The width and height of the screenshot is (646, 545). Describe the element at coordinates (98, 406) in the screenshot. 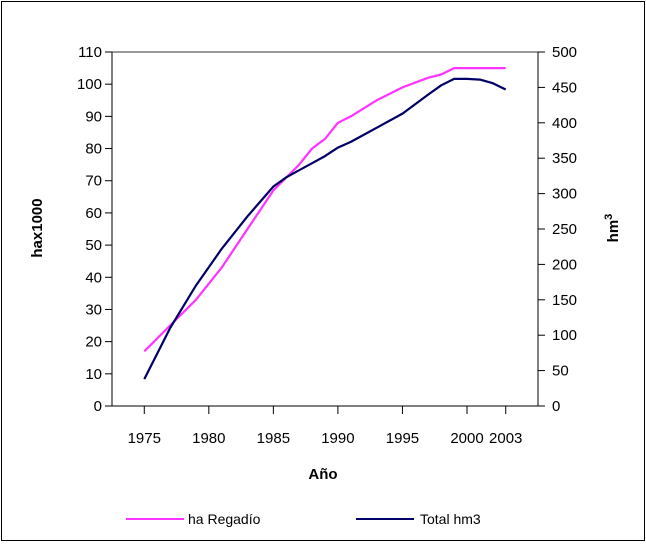

I see `left-tick-label: 0` at that location.